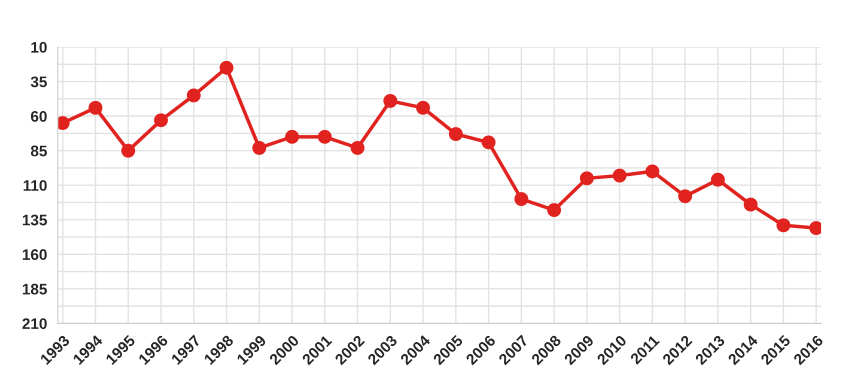 This screenshot has height=392, width=850. Describe the element at coordinates (38, 116) in the screenshot. I see `y-tick-label: 60` at that location.